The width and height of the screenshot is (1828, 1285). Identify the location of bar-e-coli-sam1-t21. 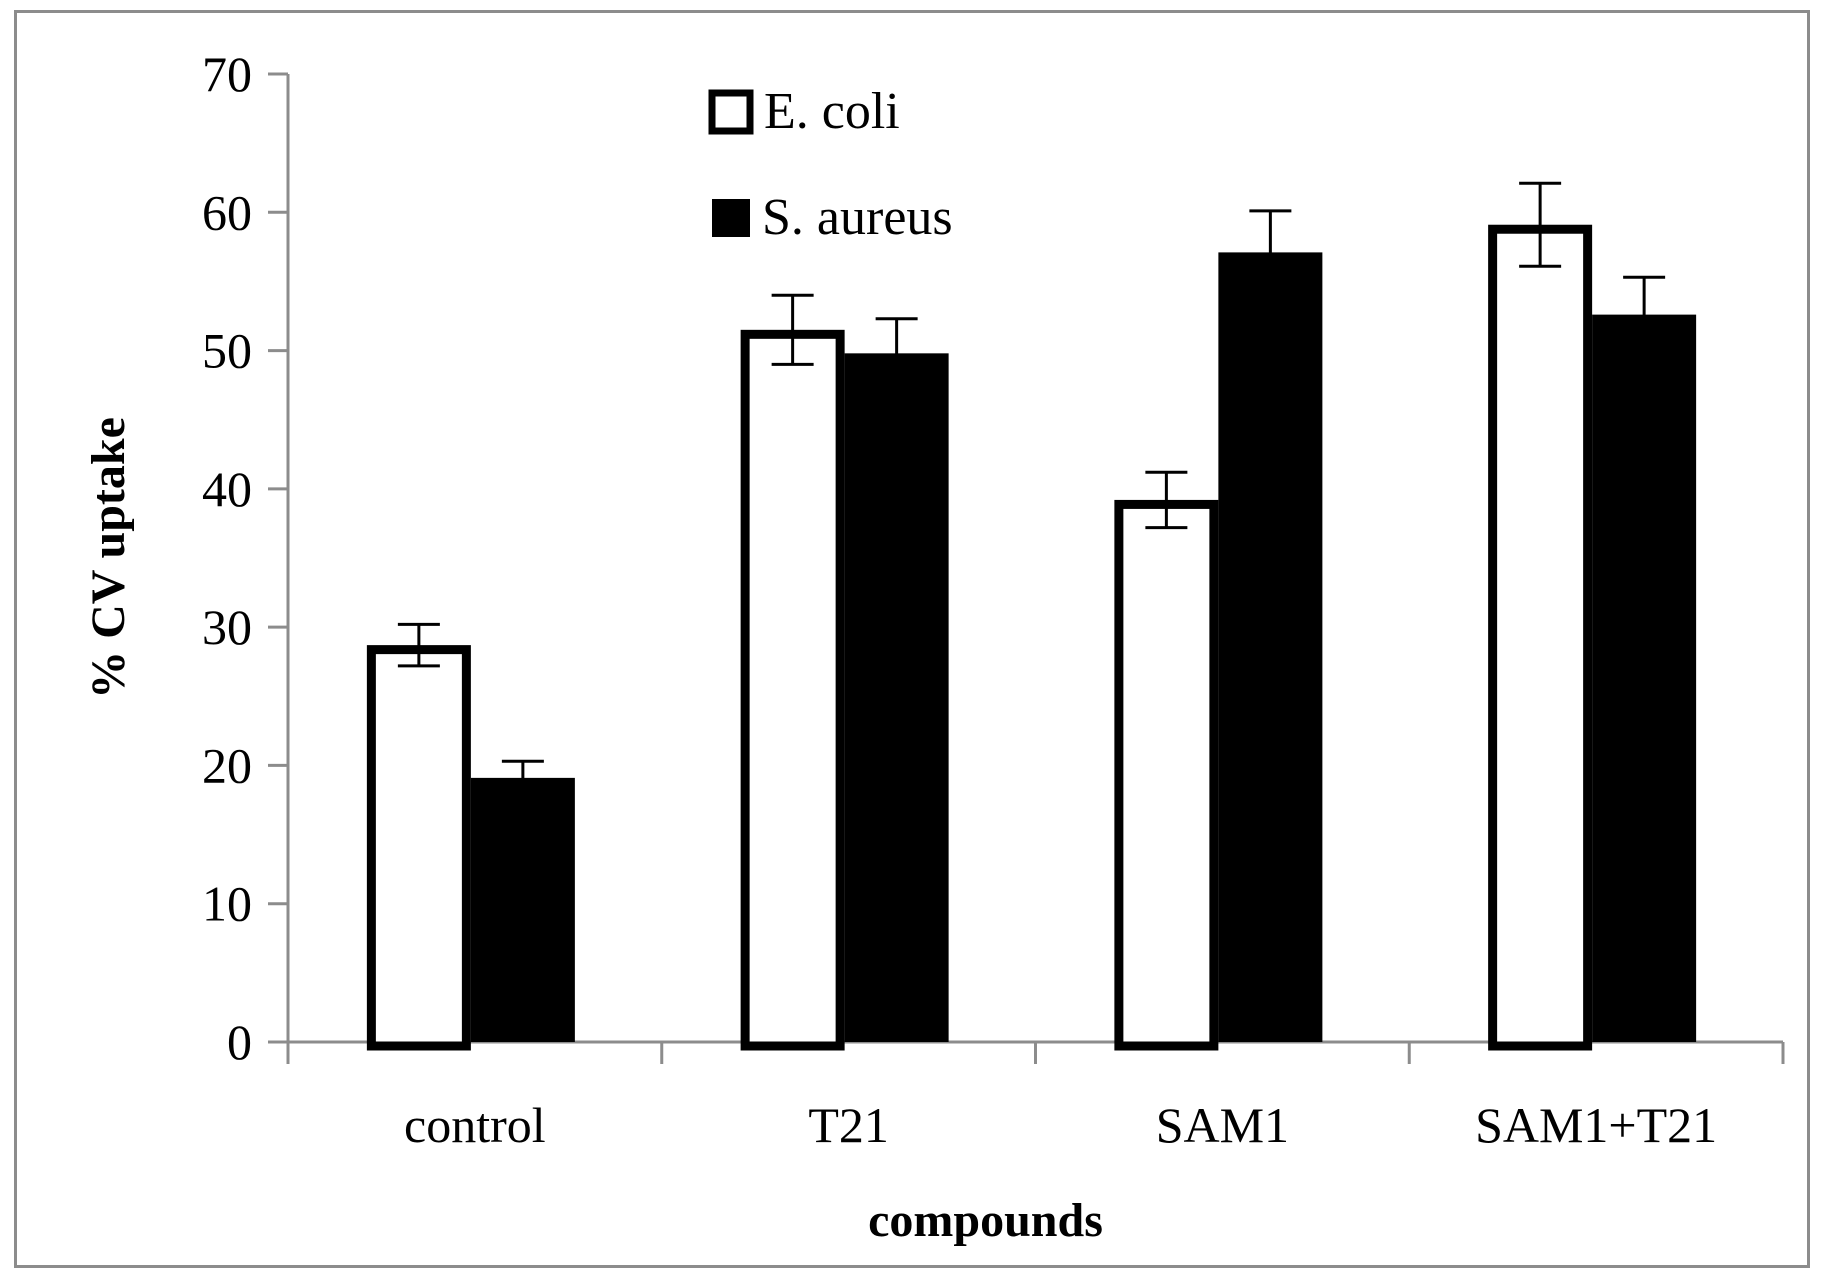
(1540, 637).